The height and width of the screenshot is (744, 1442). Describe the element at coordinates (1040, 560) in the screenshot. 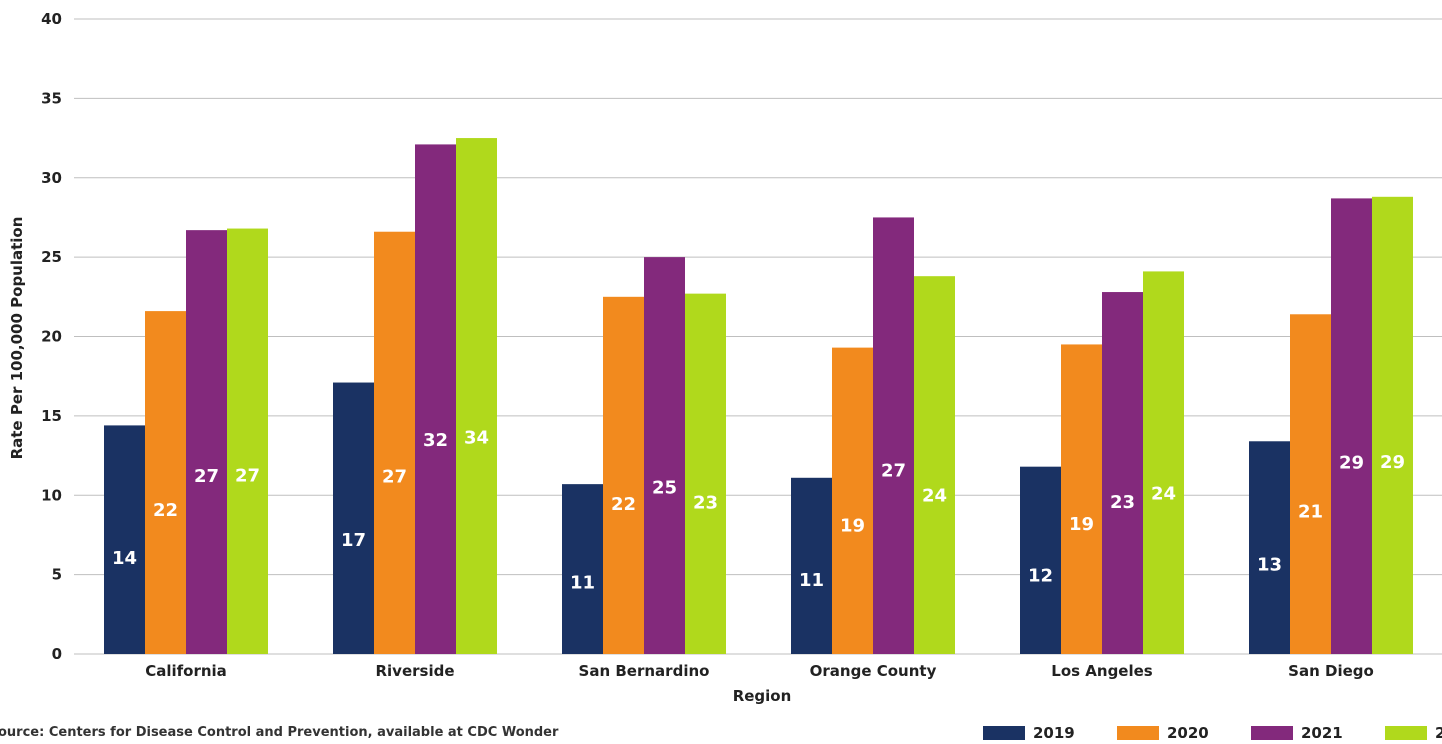

I see `bar-2019-los-angeles` at that location.